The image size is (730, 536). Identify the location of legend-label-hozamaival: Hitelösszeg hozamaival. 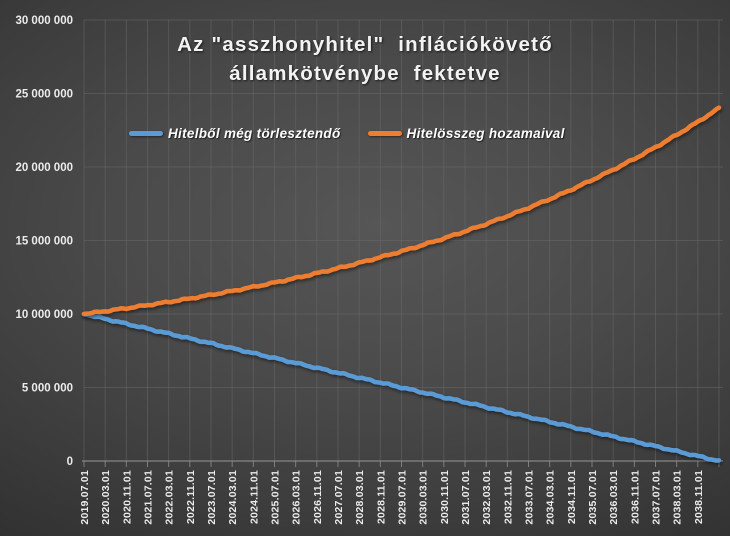
(485, 133).